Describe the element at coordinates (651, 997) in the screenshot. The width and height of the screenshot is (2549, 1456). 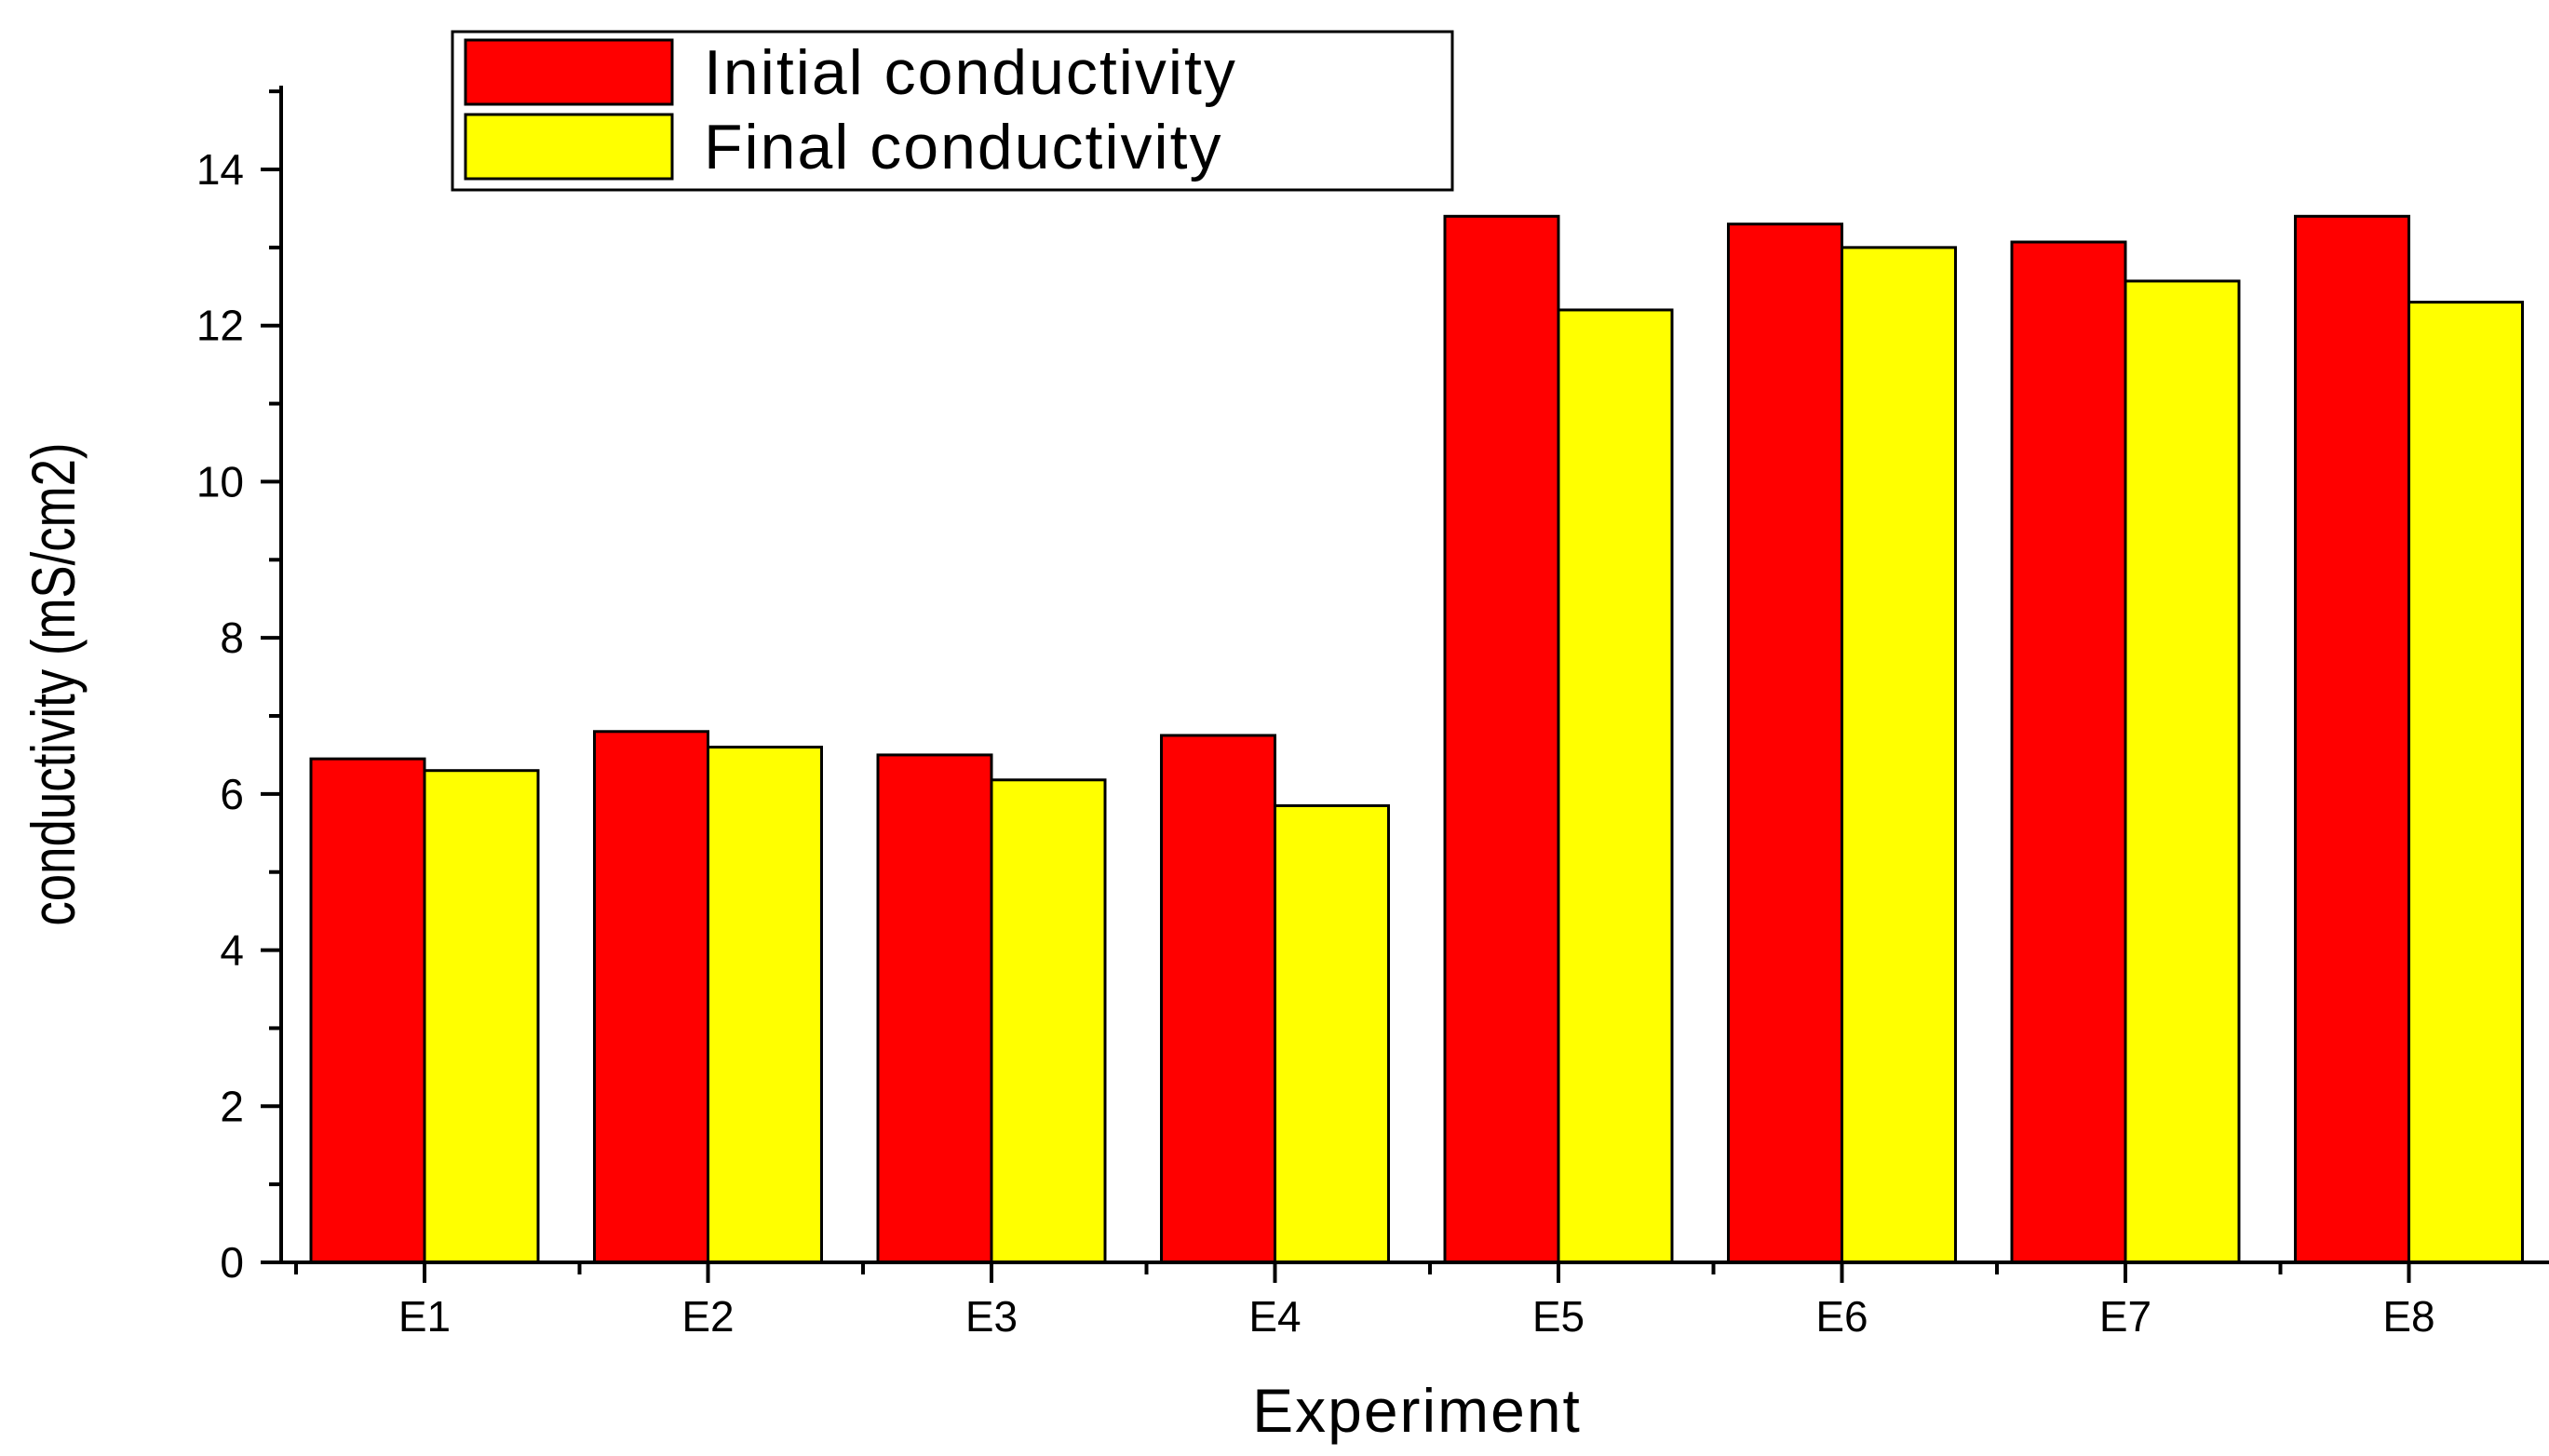
I see `bar-e2-initial` at that location.